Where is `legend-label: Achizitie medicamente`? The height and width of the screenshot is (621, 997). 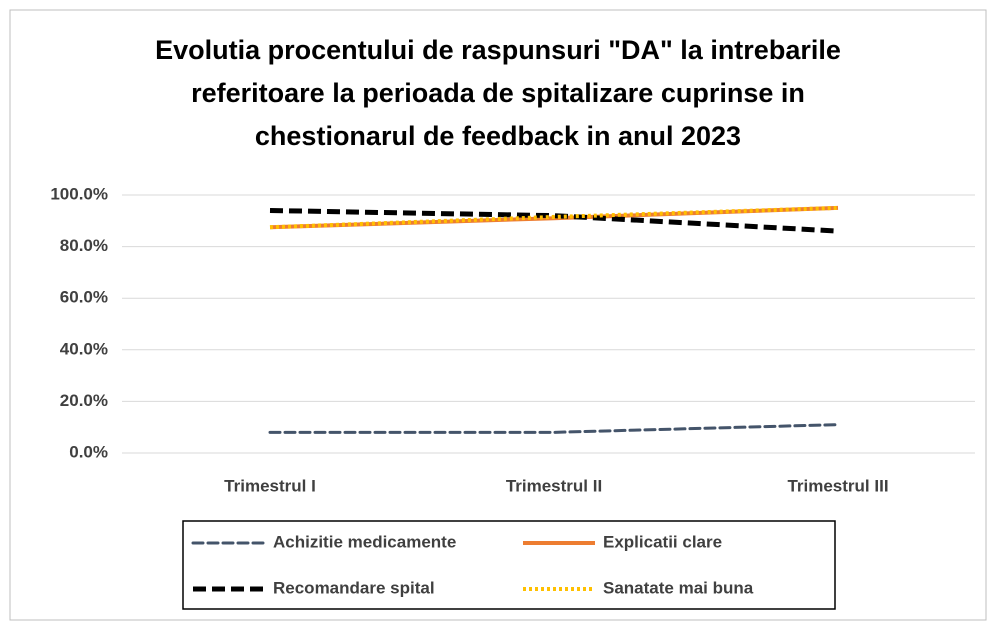 legend-label: Achizitie medicamente is located at coordinates (364, 541).